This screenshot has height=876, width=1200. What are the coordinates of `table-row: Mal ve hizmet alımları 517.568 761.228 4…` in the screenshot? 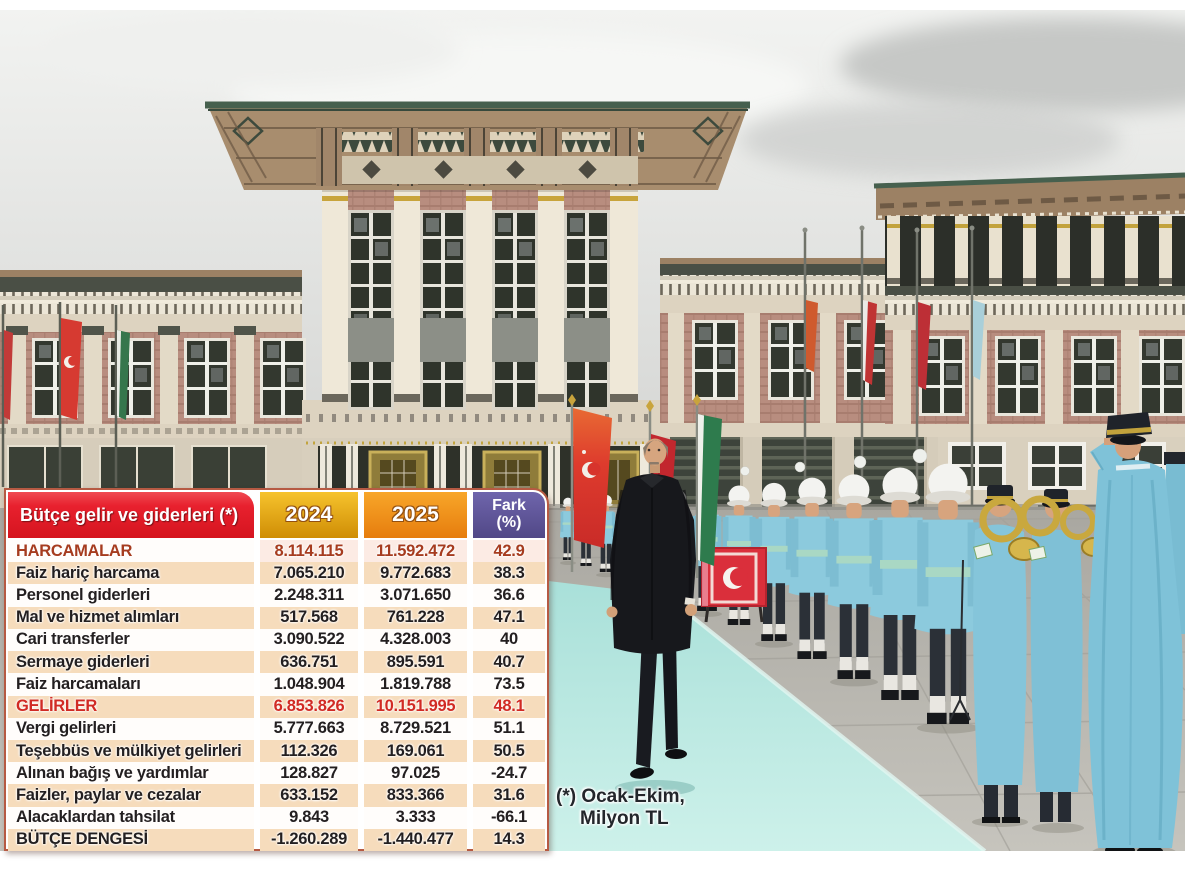 It's located at (276, 617).